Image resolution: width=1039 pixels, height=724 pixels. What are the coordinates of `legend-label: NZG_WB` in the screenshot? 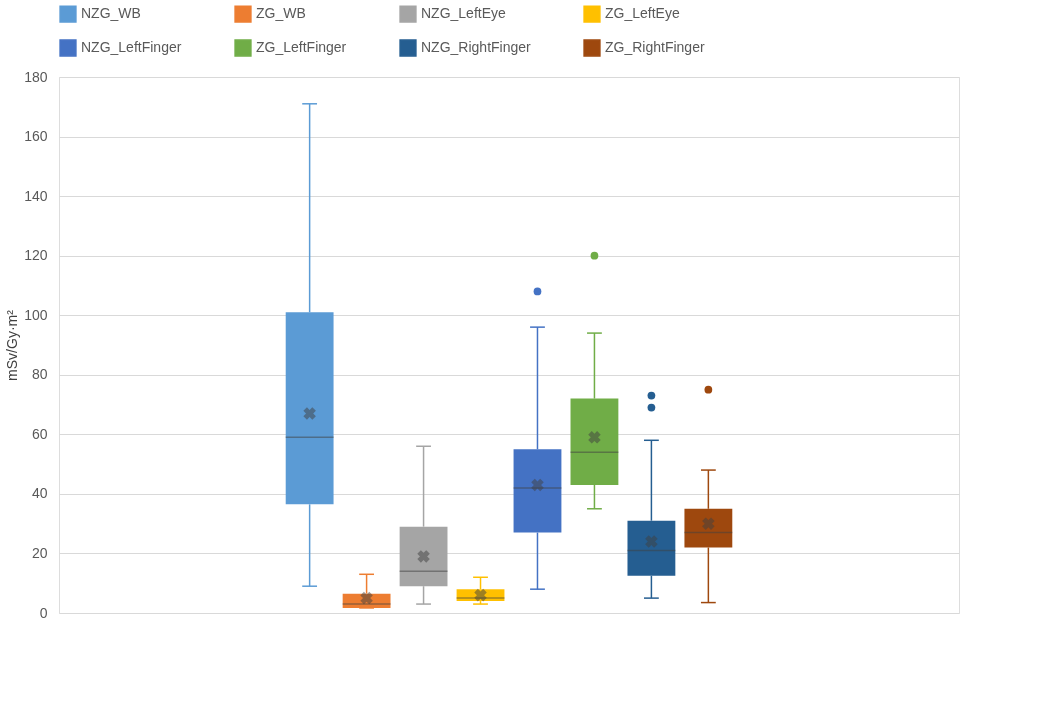 It's located at (111, 13).